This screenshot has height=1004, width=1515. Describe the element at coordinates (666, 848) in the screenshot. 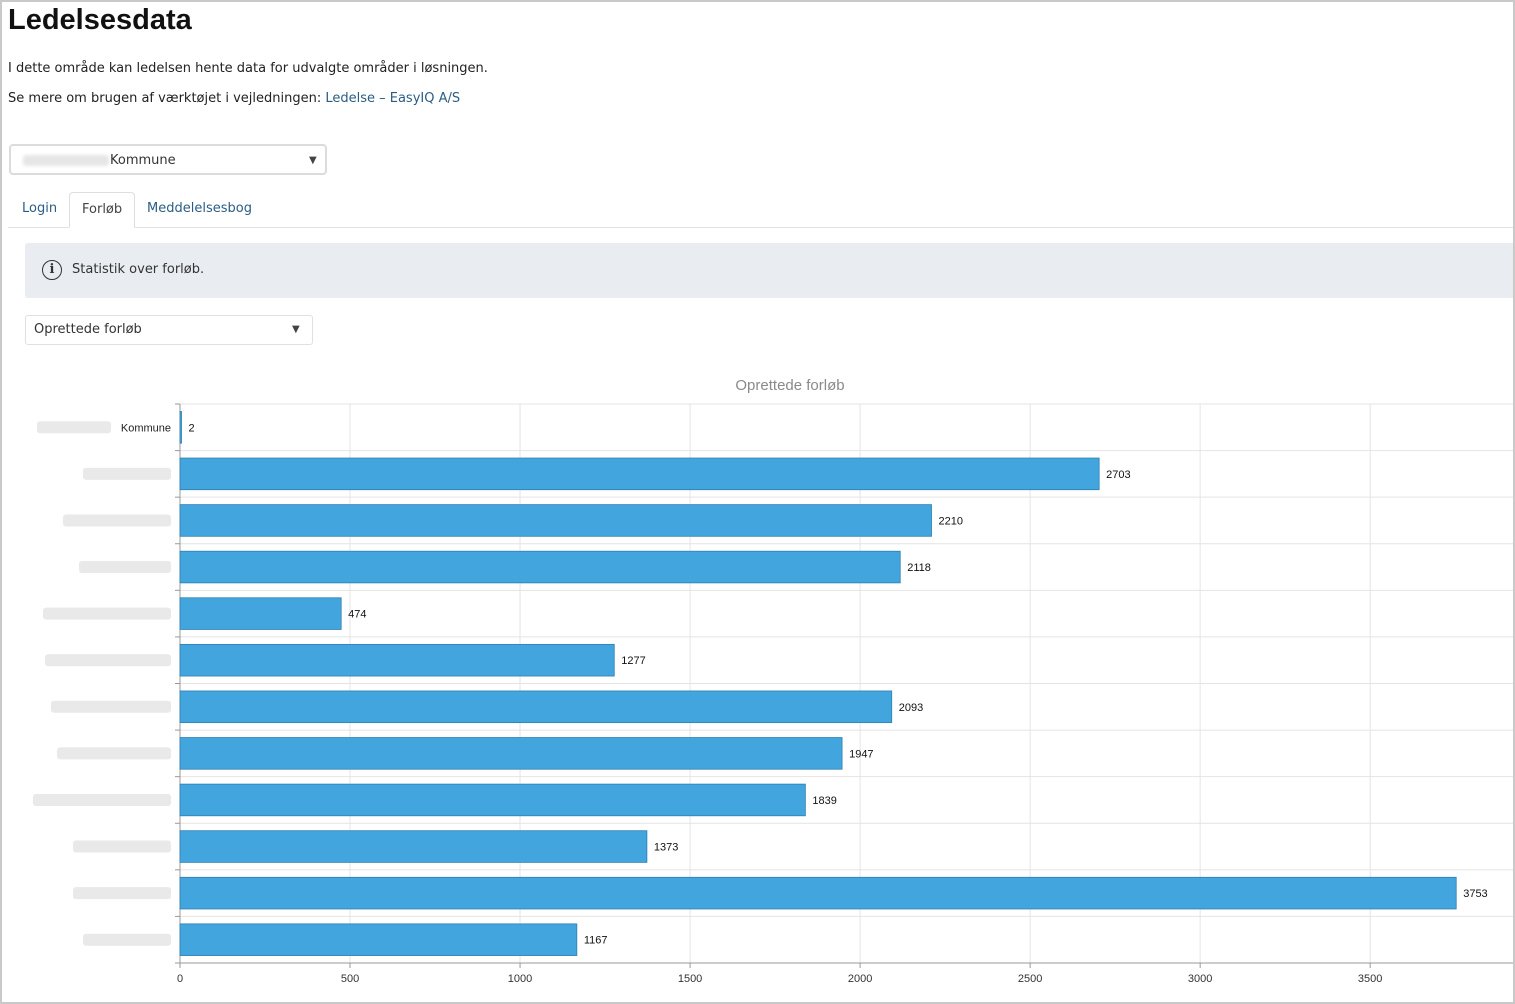

I see `bar-data-label: 1373` at that location.